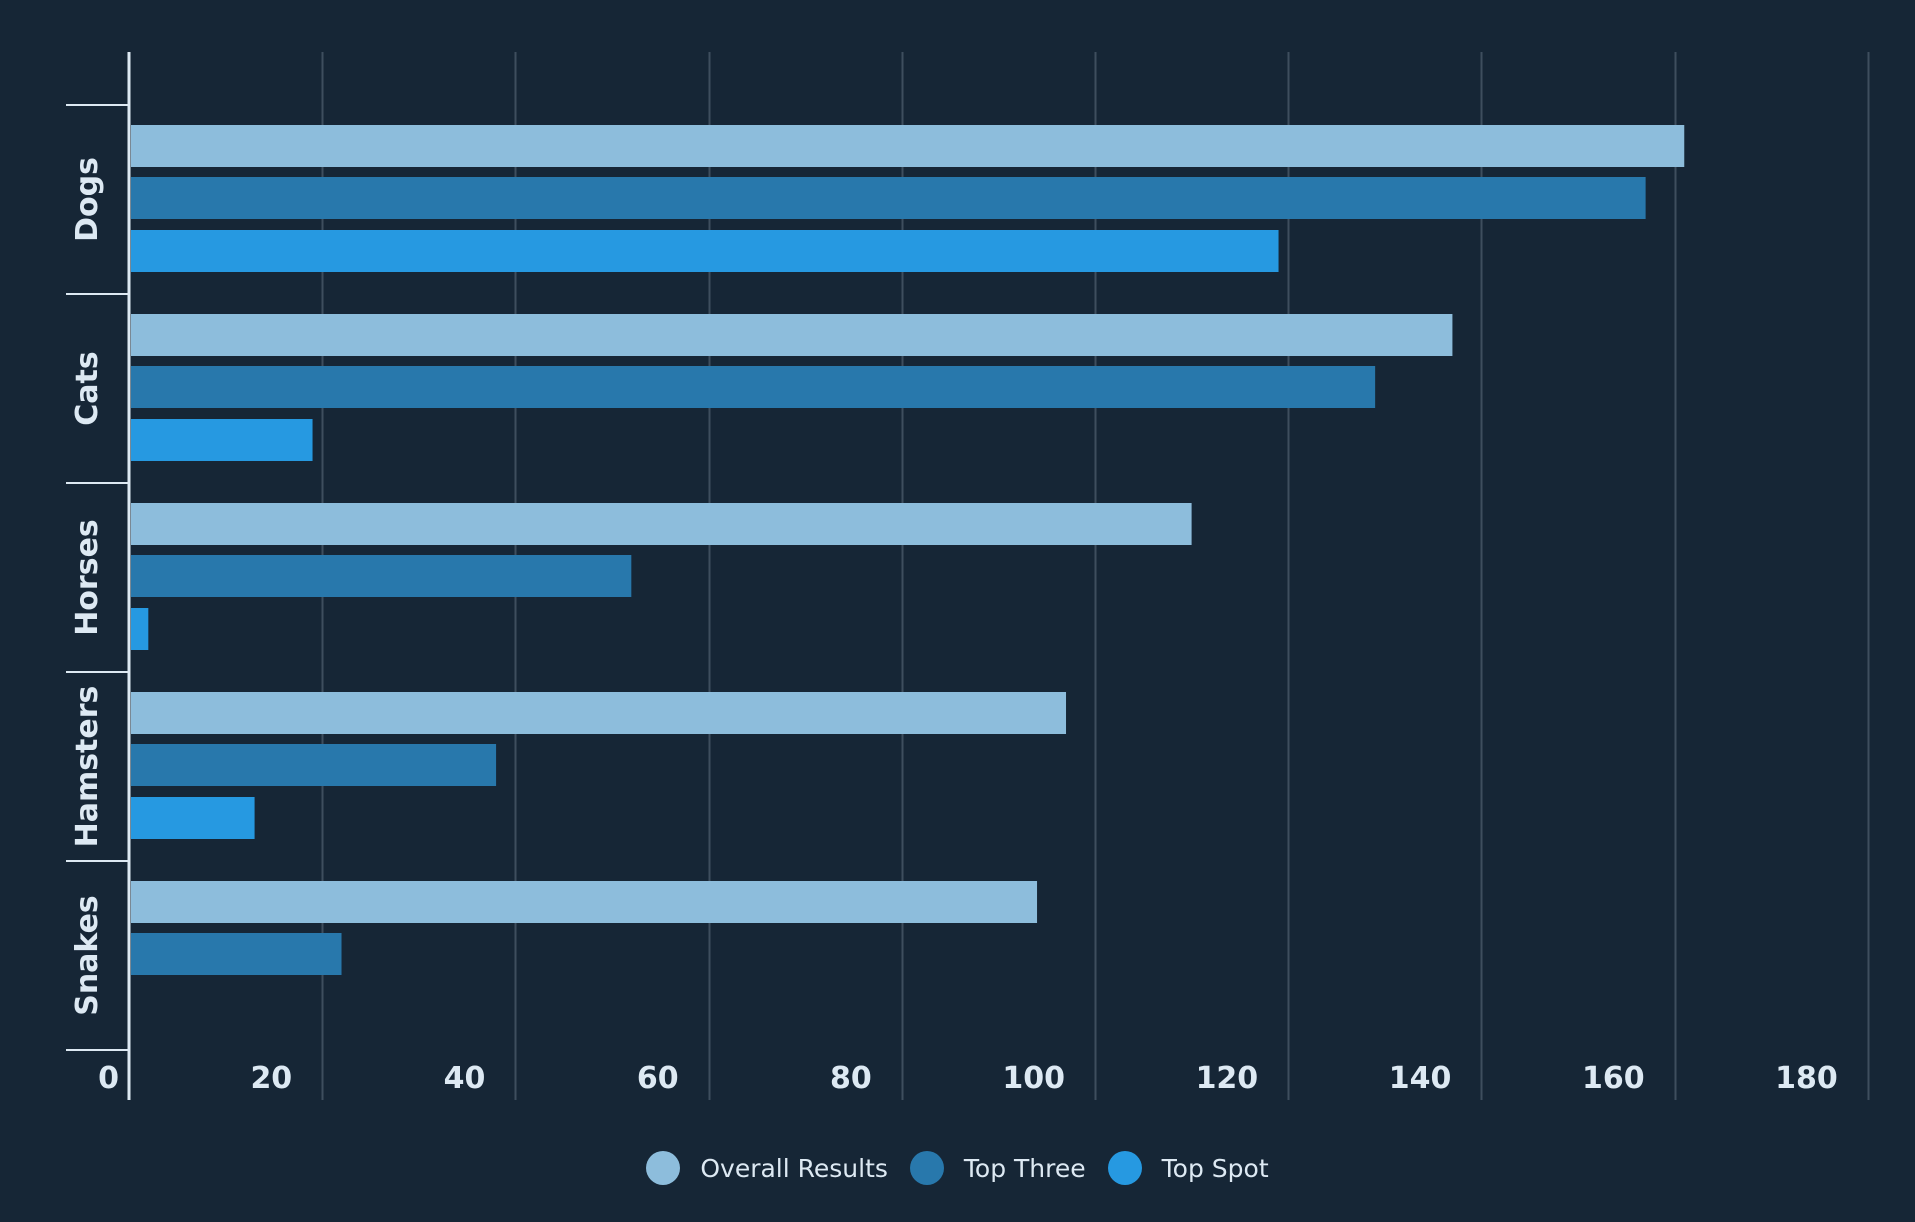 The width and height of the screenshot is (1915, 1222). Describe the element at coordinates (792, 335) in the screenshot. I see `bar-cats-overall-results` at that location.